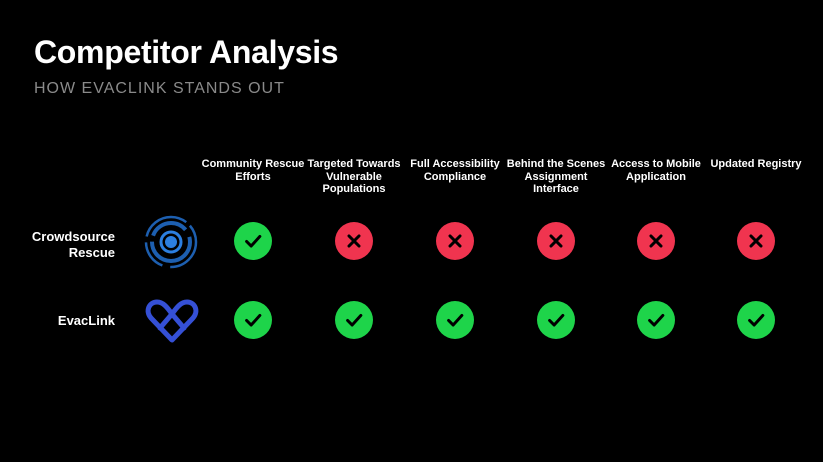 Image resolution: width=823 pixels, height=462 pixels. What do you see at coordinates (556, 176) in the screenshot?
I see `column-header-assignment-interface: Behind the Scenes Assignment Interface` at bounding box center [556, 176].